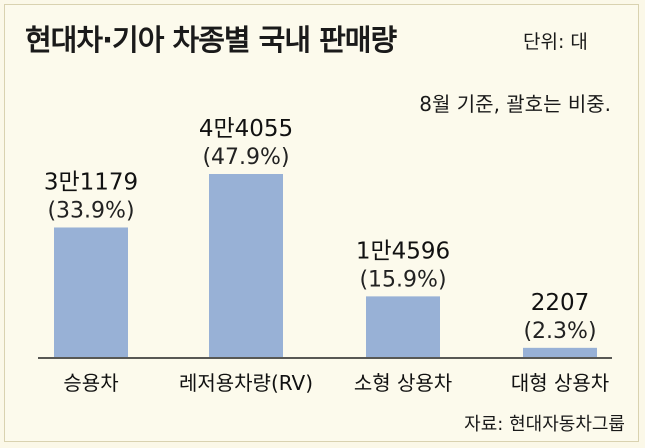 This screenshot has height=448, width=645. What do you see at coordinates (559, 331) in the screenshot?
I see `share-label-3: (2.3%)` at bounding box center [559, 331].